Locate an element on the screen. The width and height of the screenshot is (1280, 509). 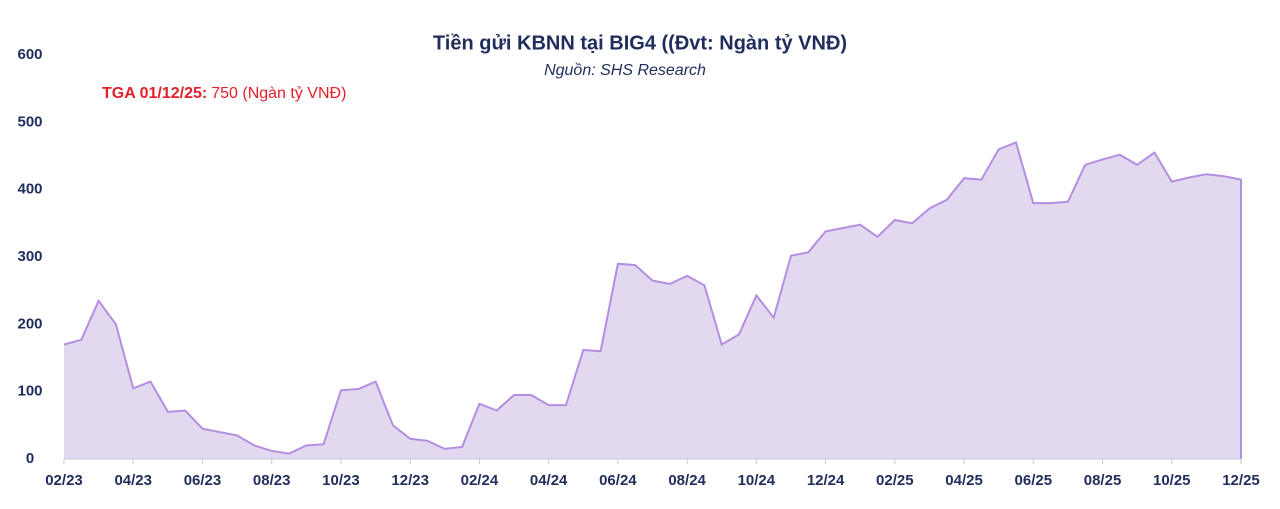
y-tick-label: 400 is located at coordinates (29, 189).